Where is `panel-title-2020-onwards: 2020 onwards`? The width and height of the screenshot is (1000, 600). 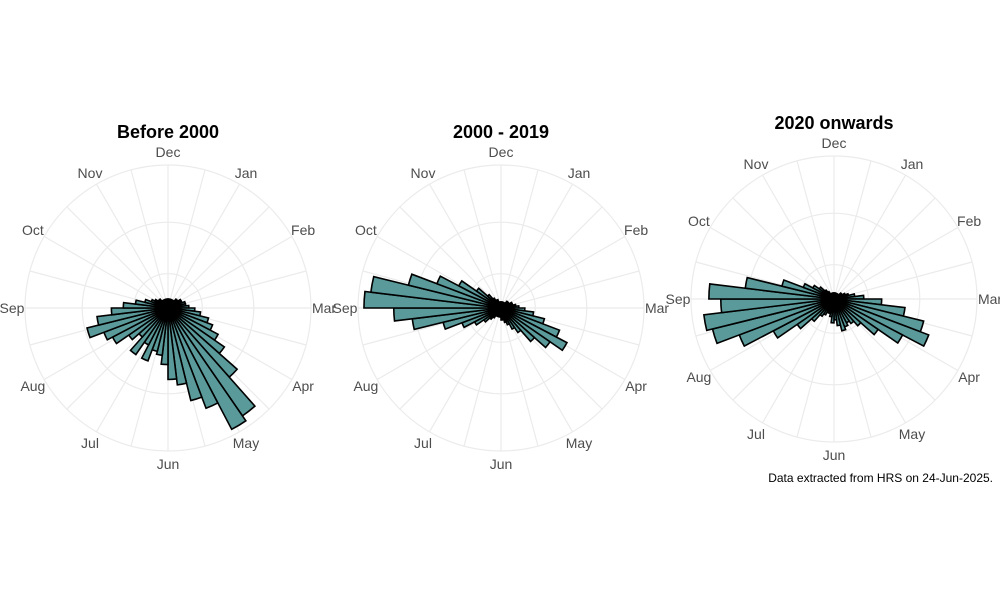 panel-title-2020-onwards: 2020 onwards is located at coordinates (833, 123).